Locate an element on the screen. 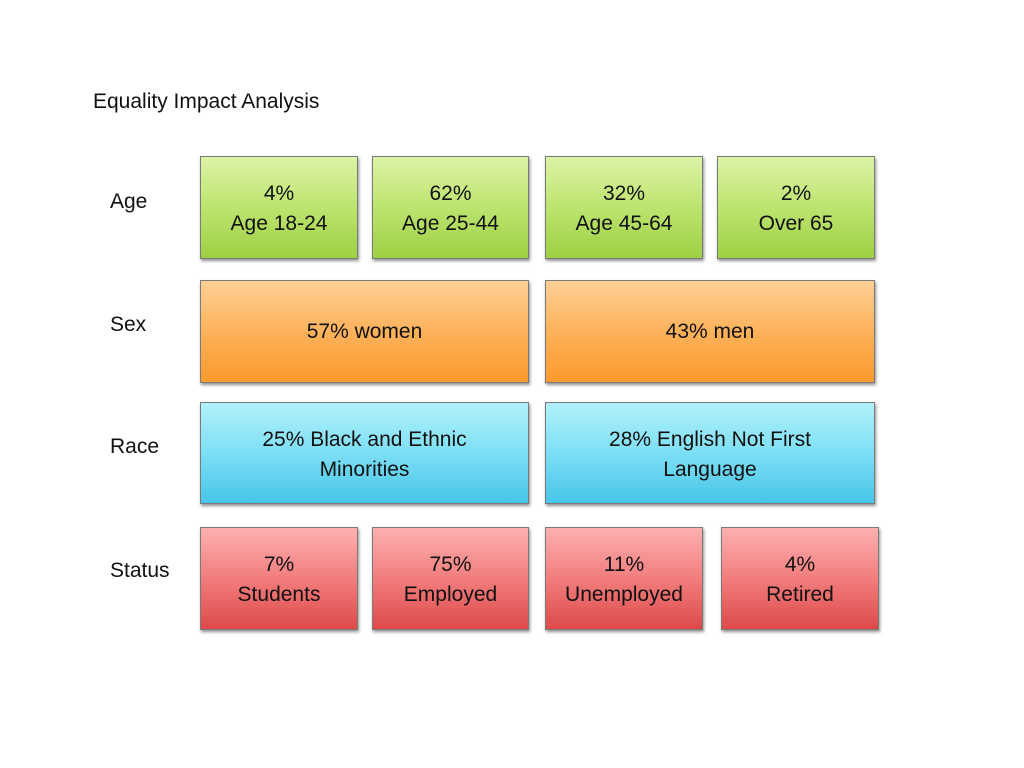 Image resolution: width=1024 pixels, height=768 pixels. age-box-value: 62% is located at coordinates (450, 193).